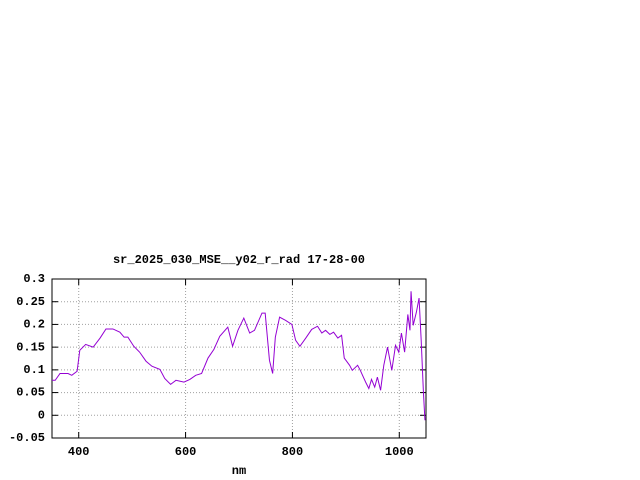  I want to click on y-tick-label: 0.1, so click(34, 370).